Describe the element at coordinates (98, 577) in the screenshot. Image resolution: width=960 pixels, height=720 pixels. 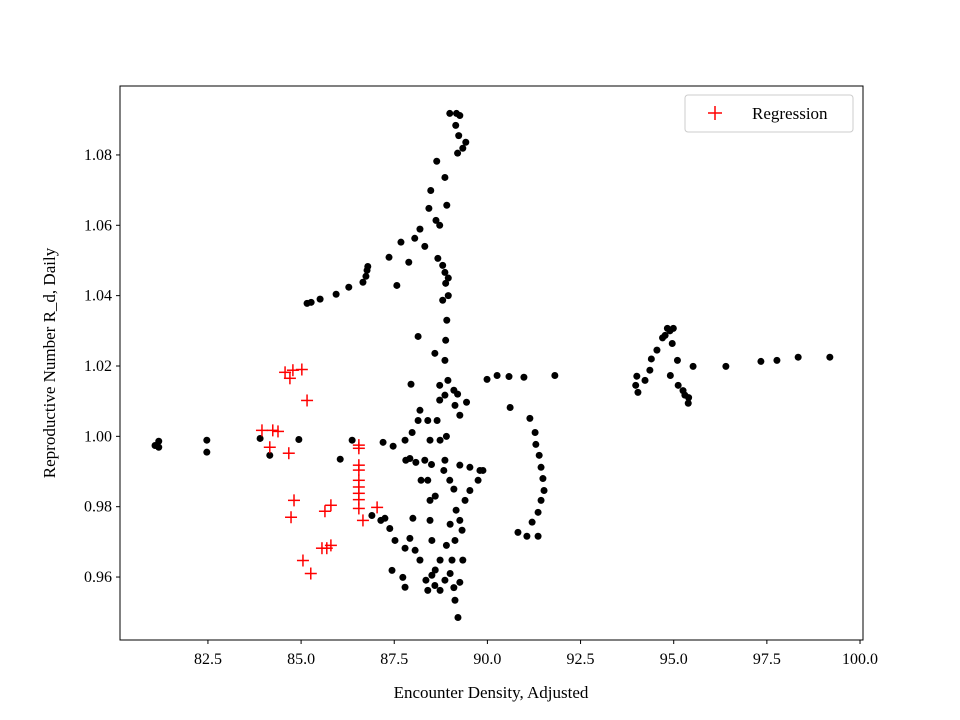
I see `y-tick-label: 0.96` at that location.